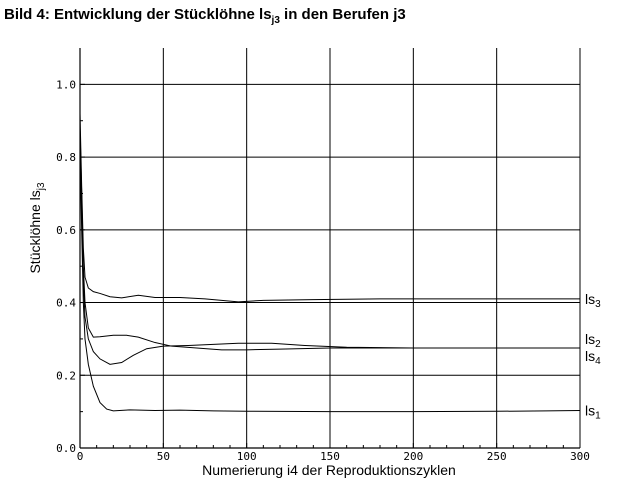 The width and height of the screenshot is (640, 480). What do you see at coordinates (497, 456) in the screenshot?
I see `x-tick-label: 250` at bounding box center [497, 456].